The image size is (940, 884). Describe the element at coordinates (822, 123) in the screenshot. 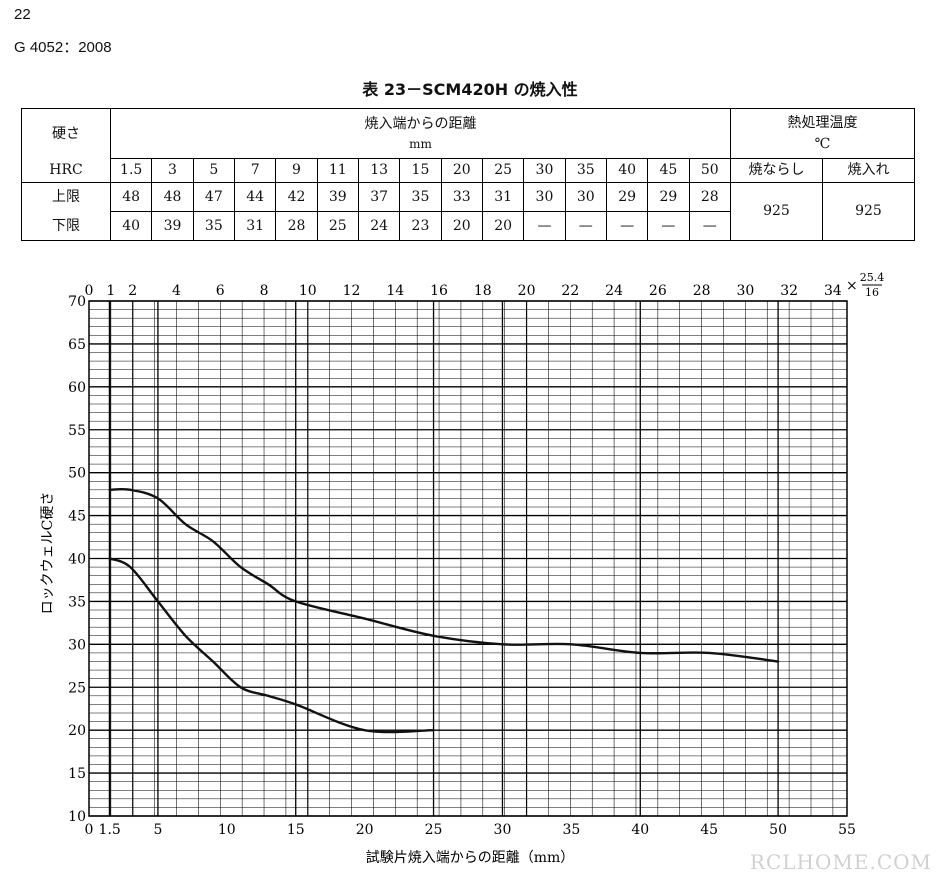

I see `heat-treat-label: 熱処理温度` at that location.